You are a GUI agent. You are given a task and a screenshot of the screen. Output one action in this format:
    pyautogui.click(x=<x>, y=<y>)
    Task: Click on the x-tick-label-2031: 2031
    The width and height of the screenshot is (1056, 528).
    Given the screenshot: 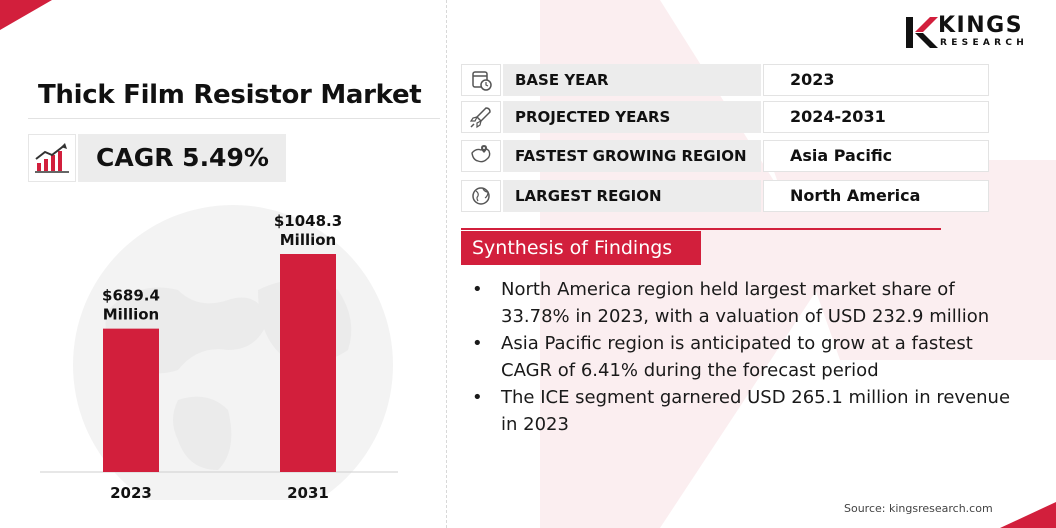 What is the action you would take?
    pyautogui.click(x=308, y=493)
    